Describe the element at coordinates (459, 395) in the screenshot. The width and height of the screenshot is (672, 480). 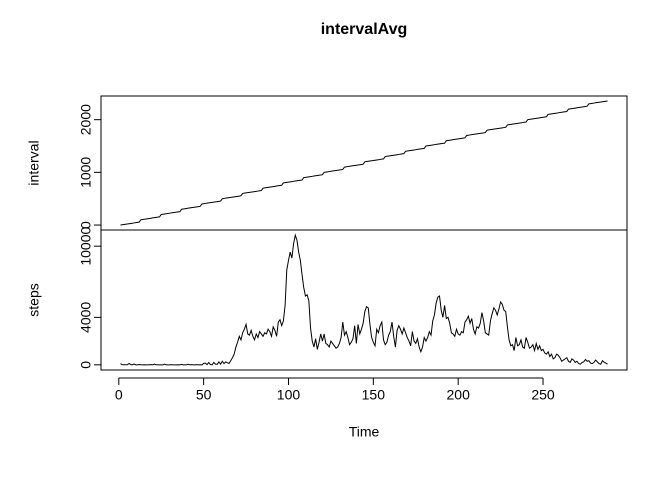
I see `x-tick-label: 200` at that location.